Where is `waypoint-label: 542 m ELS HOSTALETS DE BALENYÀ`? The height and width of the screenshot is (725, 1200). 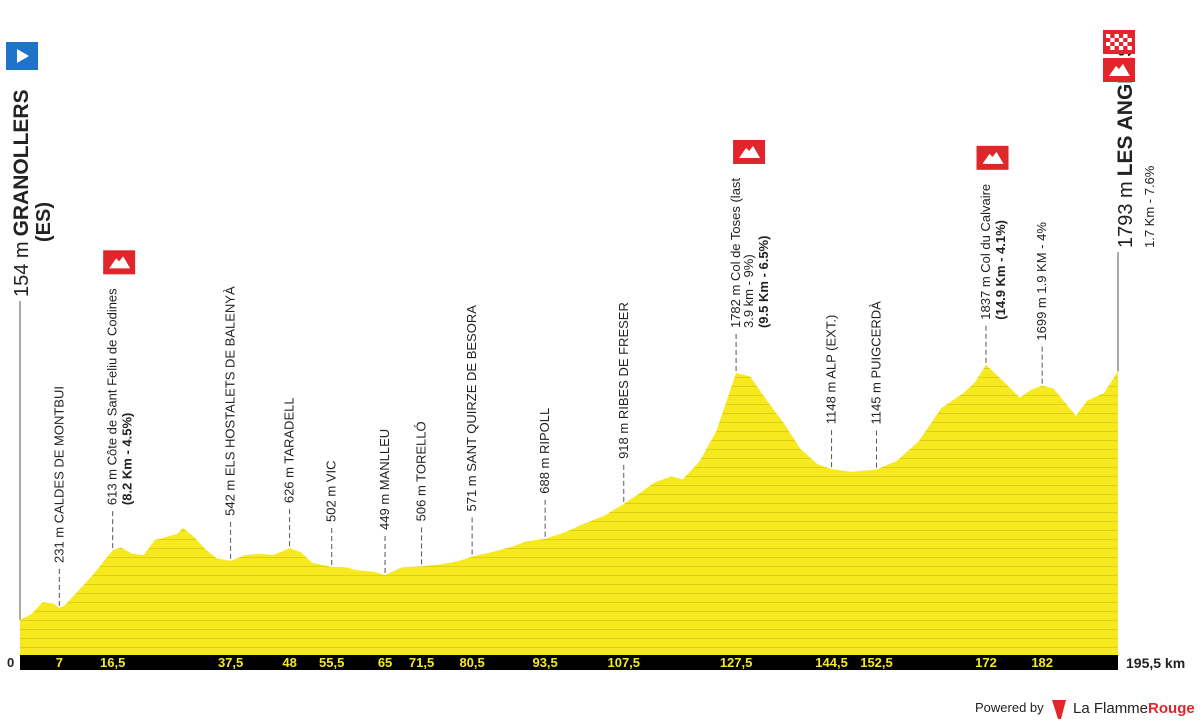
waypoint-label: 542 m ELS HOSTALETS DE BALENYÀ is located at coordinates (230, 401).